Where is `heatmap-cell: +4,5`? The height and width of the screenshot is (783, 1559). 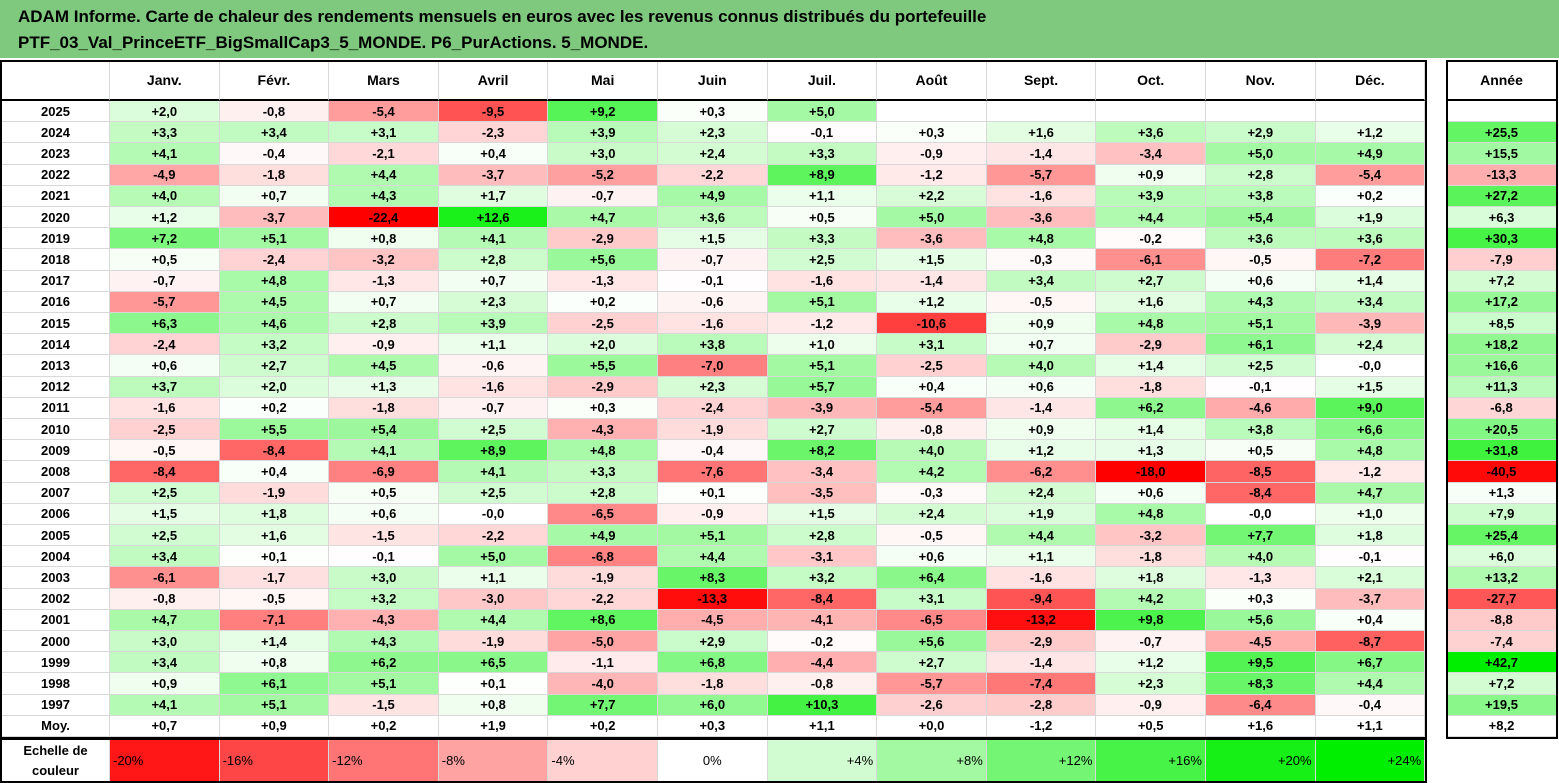 heatmap-cell: +4,5 is located at coordinates (384, 366).